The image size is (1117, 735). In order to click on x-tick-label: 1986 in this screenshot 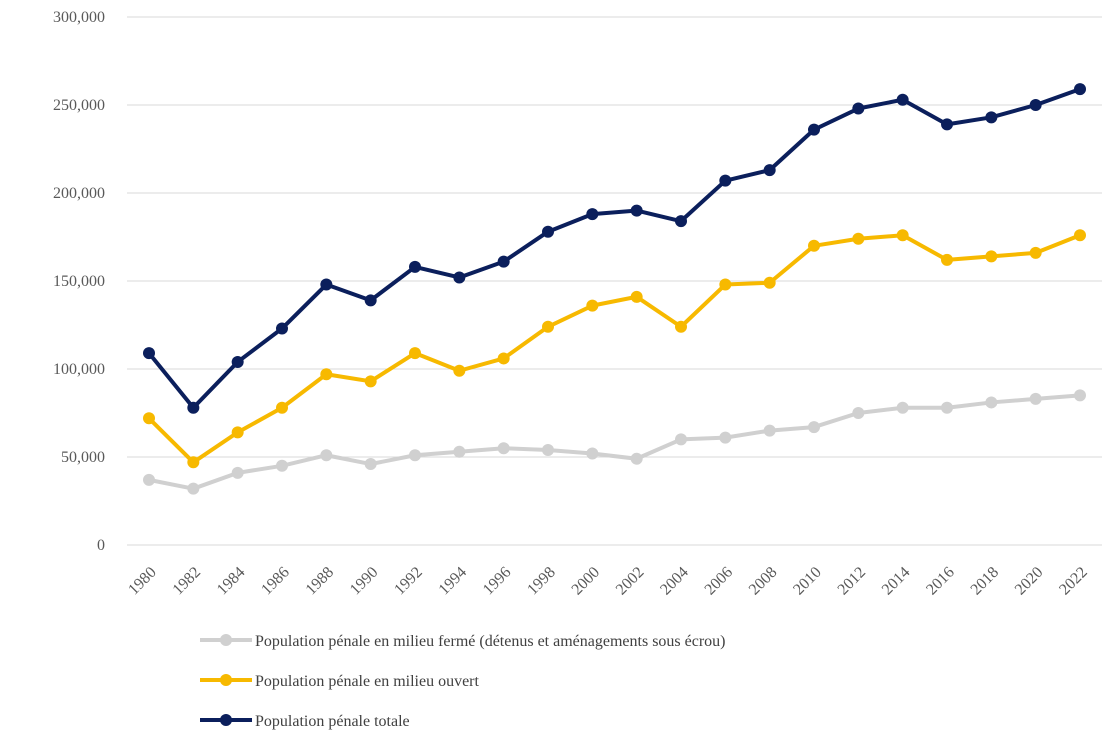, I will do `click(275, 581)`.